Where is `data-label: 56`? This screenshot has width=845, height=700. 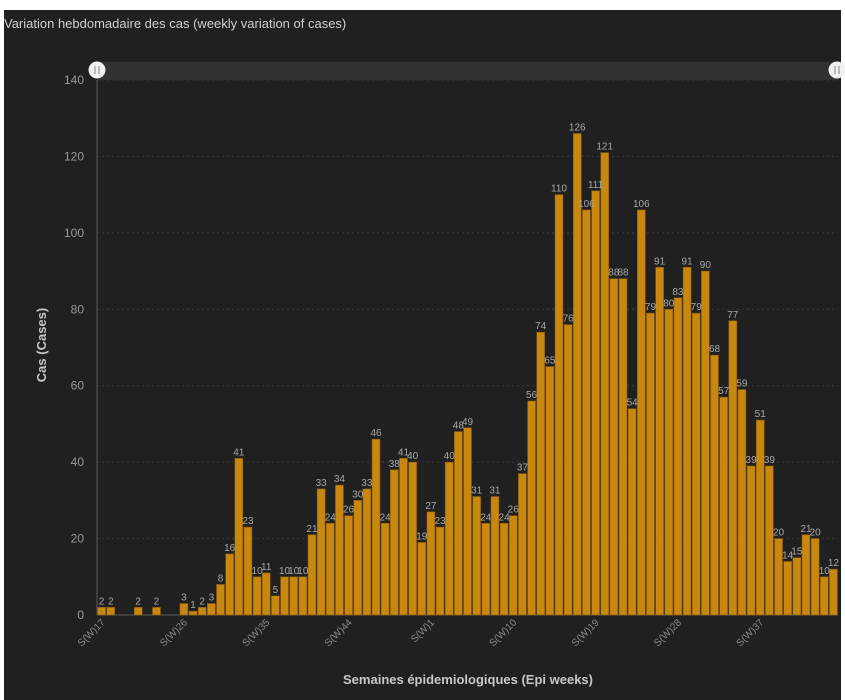
data-label: 56 is located at coordinates (532, 395).